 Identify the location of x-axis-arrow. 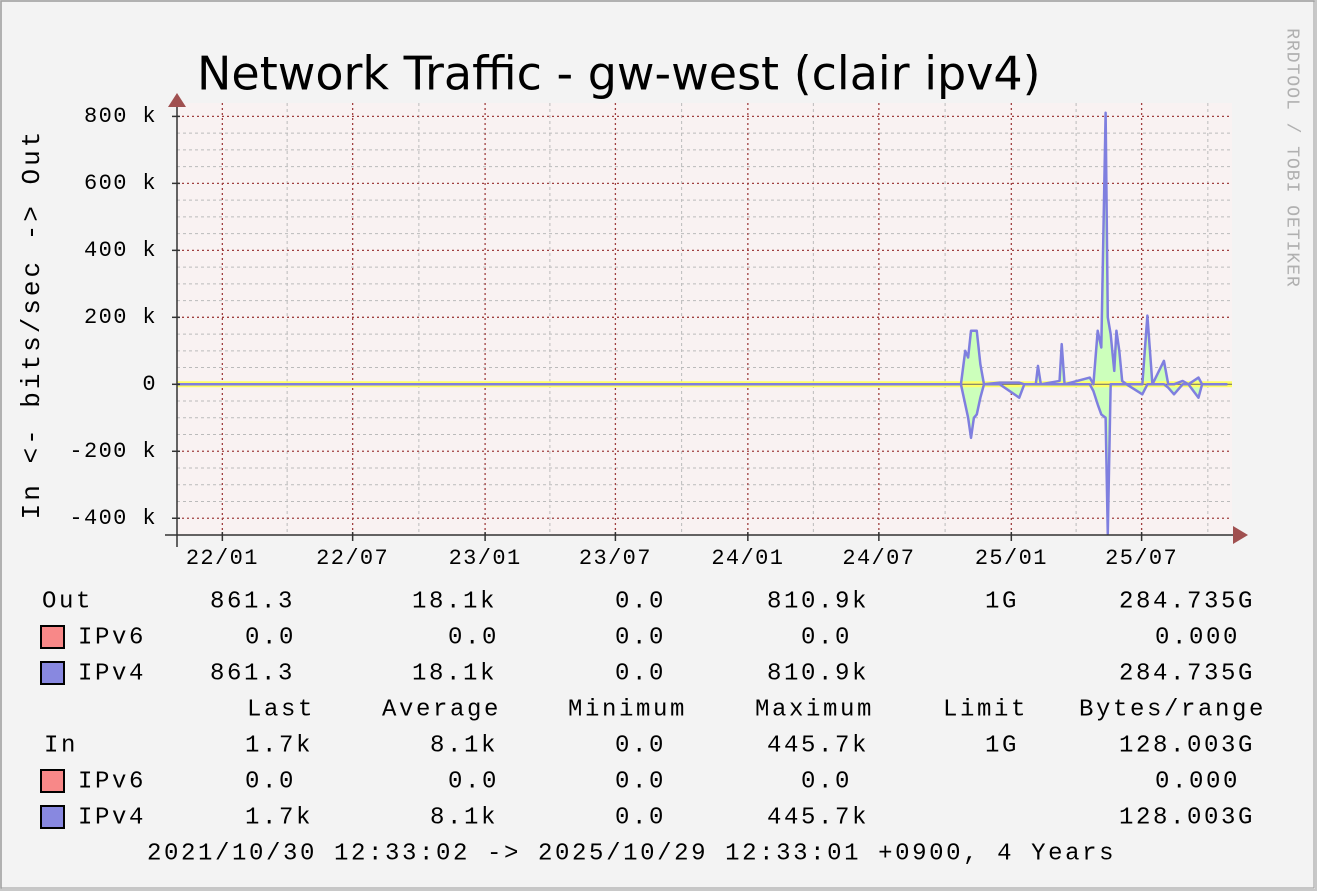
(1240, 535).